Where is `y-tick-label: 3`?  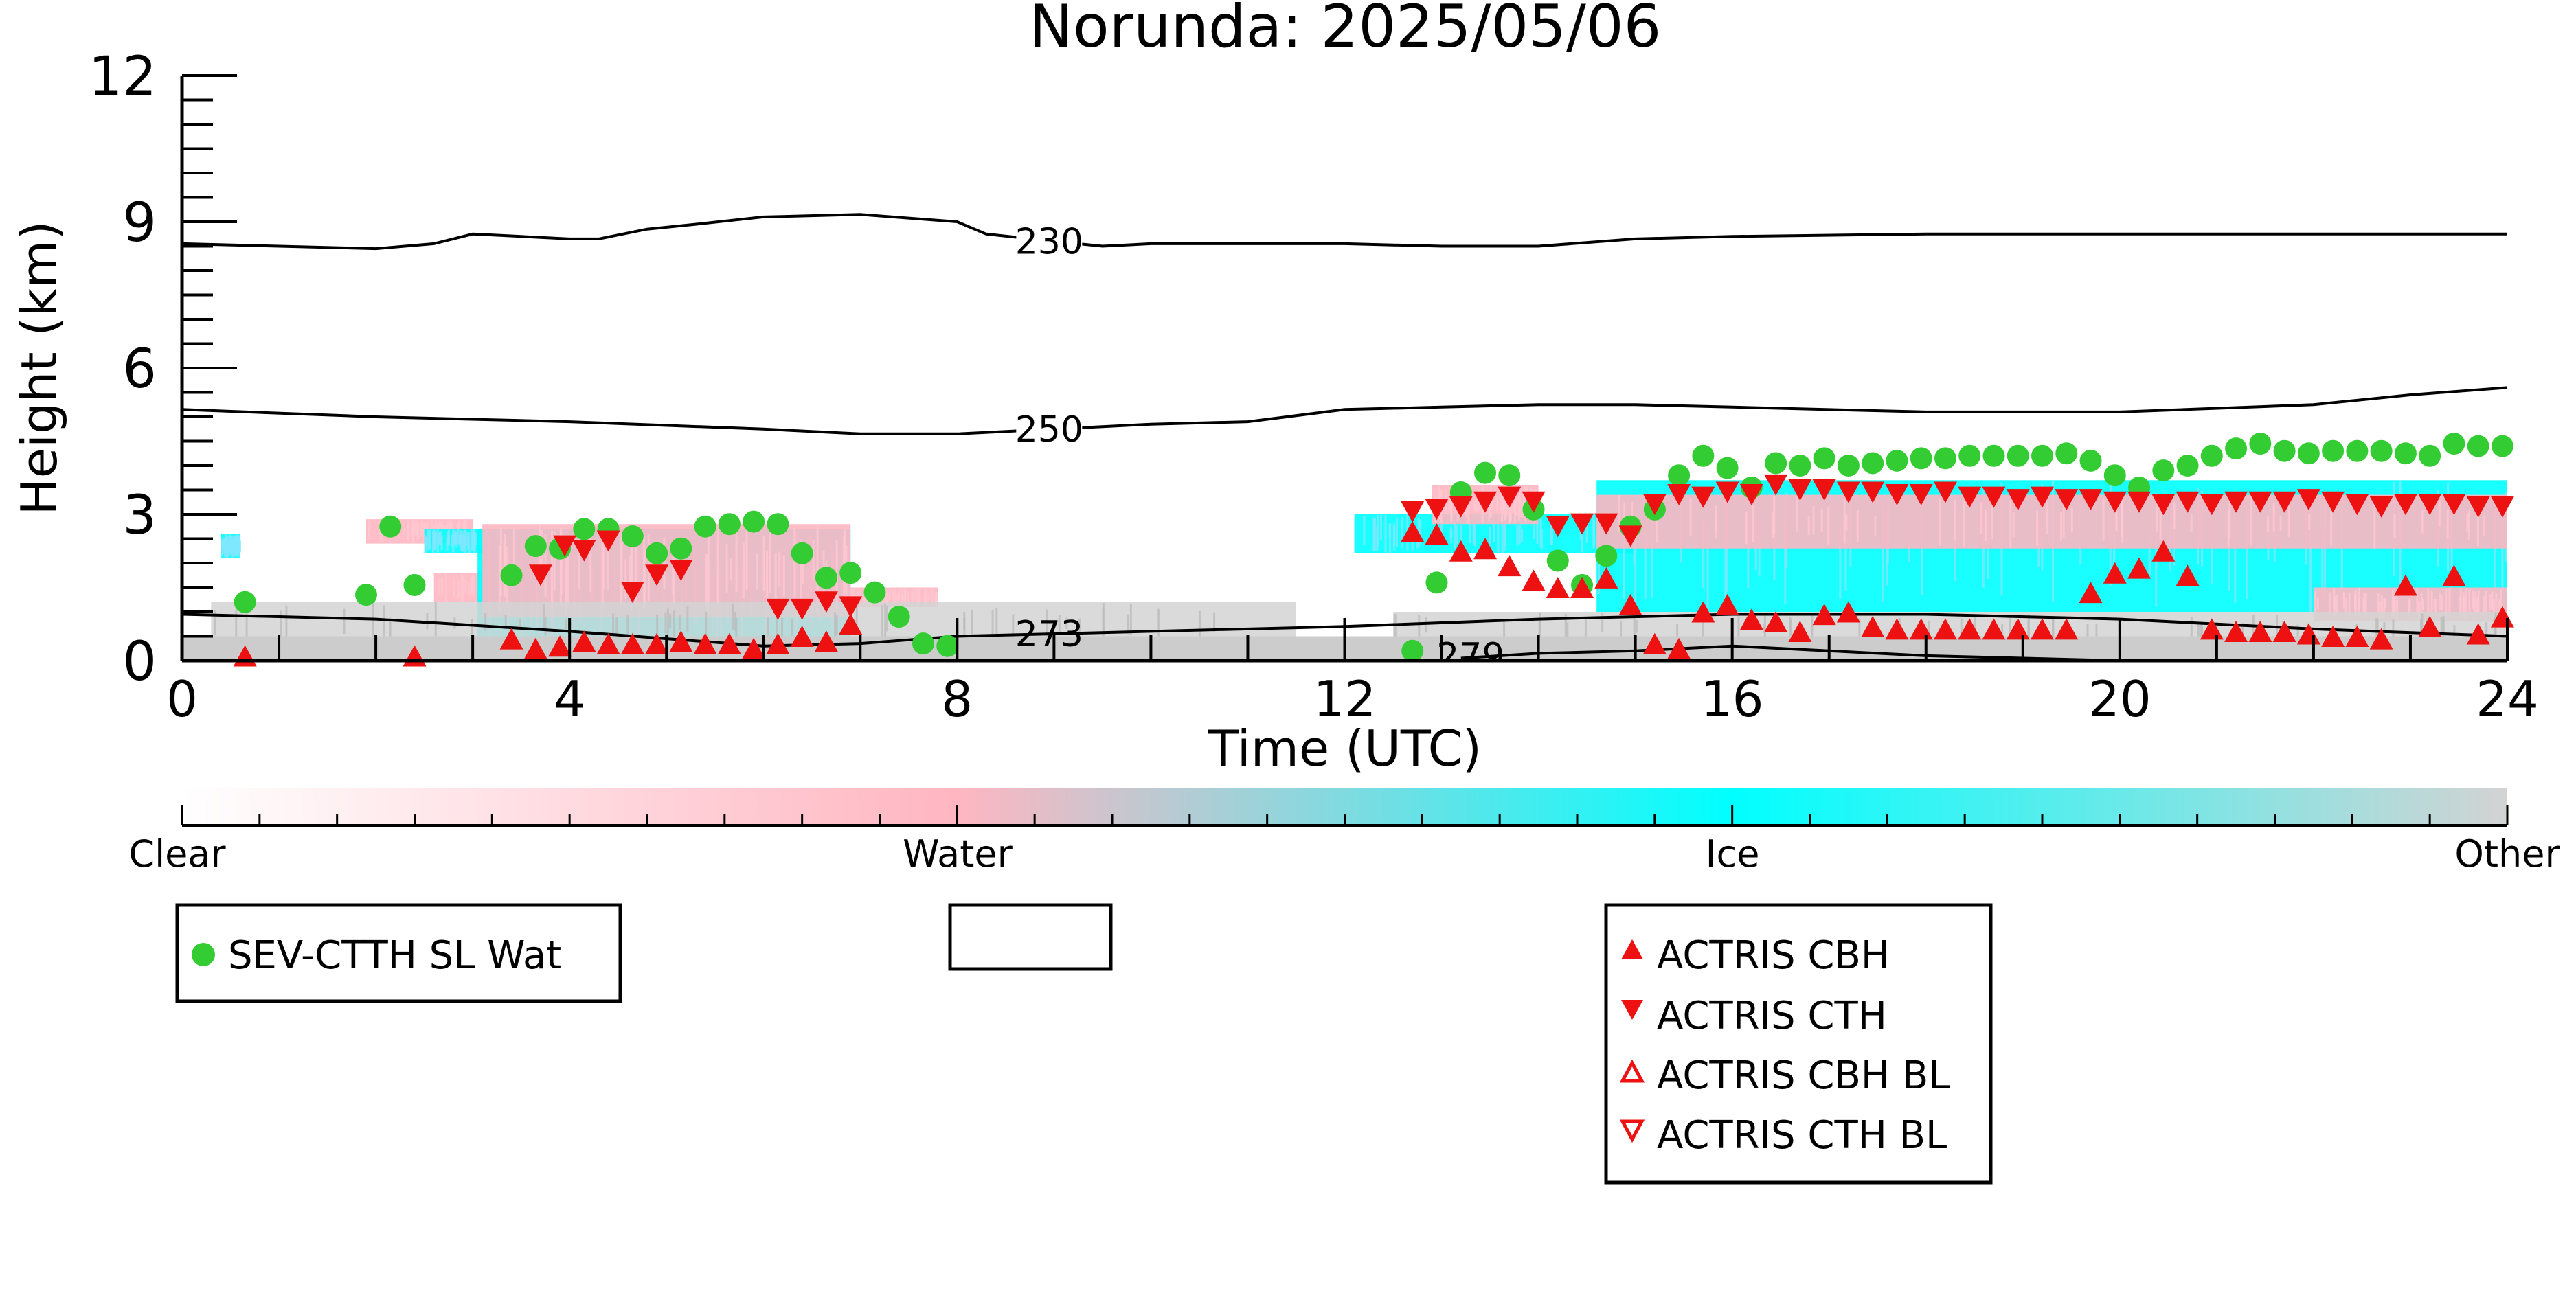 y-tick-label: 3 is located at coordinates (139, 516).